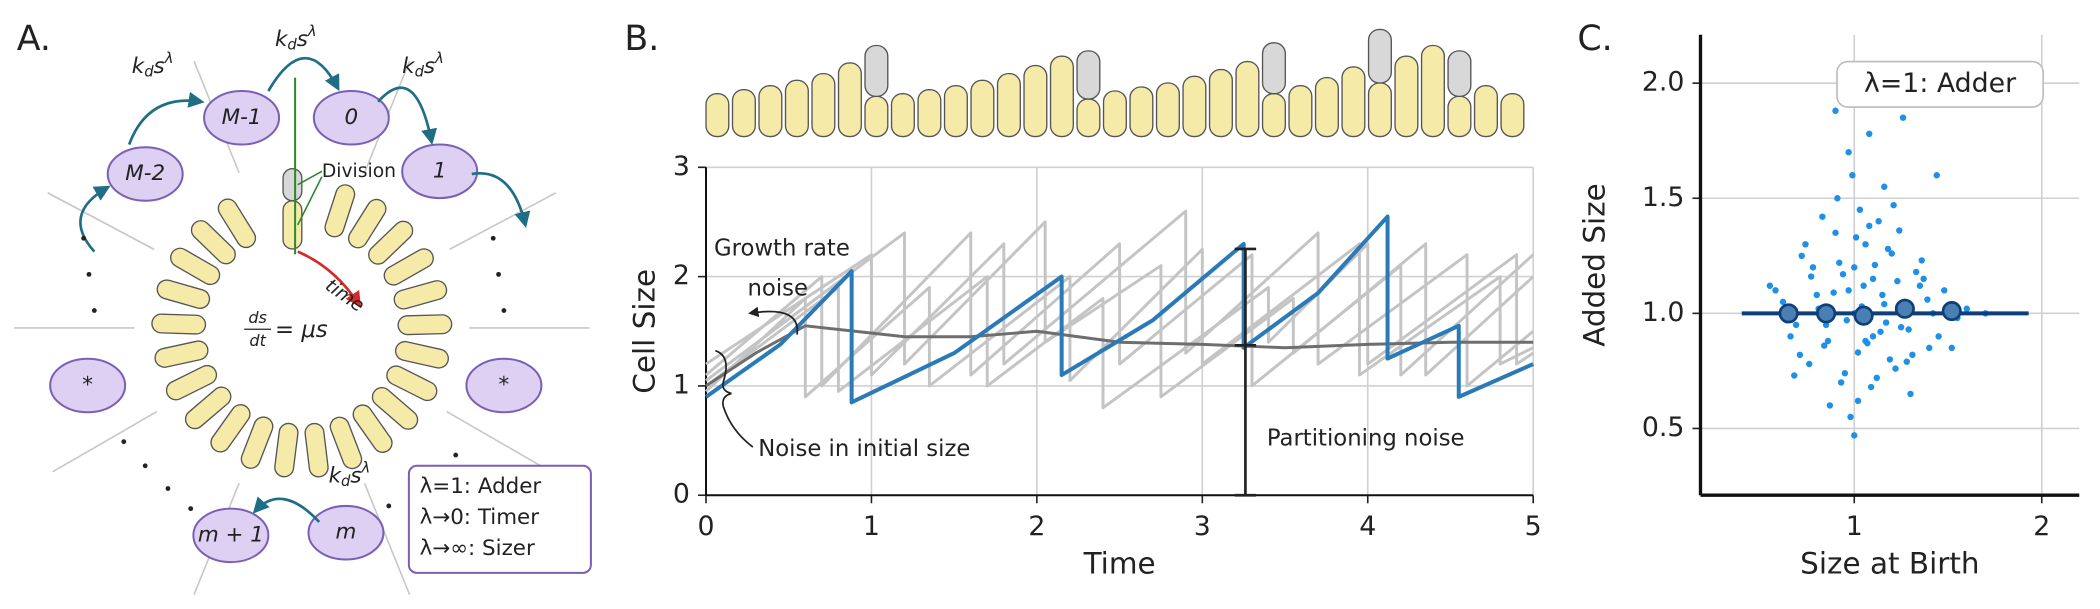 The height and width of the screenshot is (609, 2100). What do you see at coordinates (310, 198) in the screenshot?
I see `division-pointer` at bounding box center [310, 198].